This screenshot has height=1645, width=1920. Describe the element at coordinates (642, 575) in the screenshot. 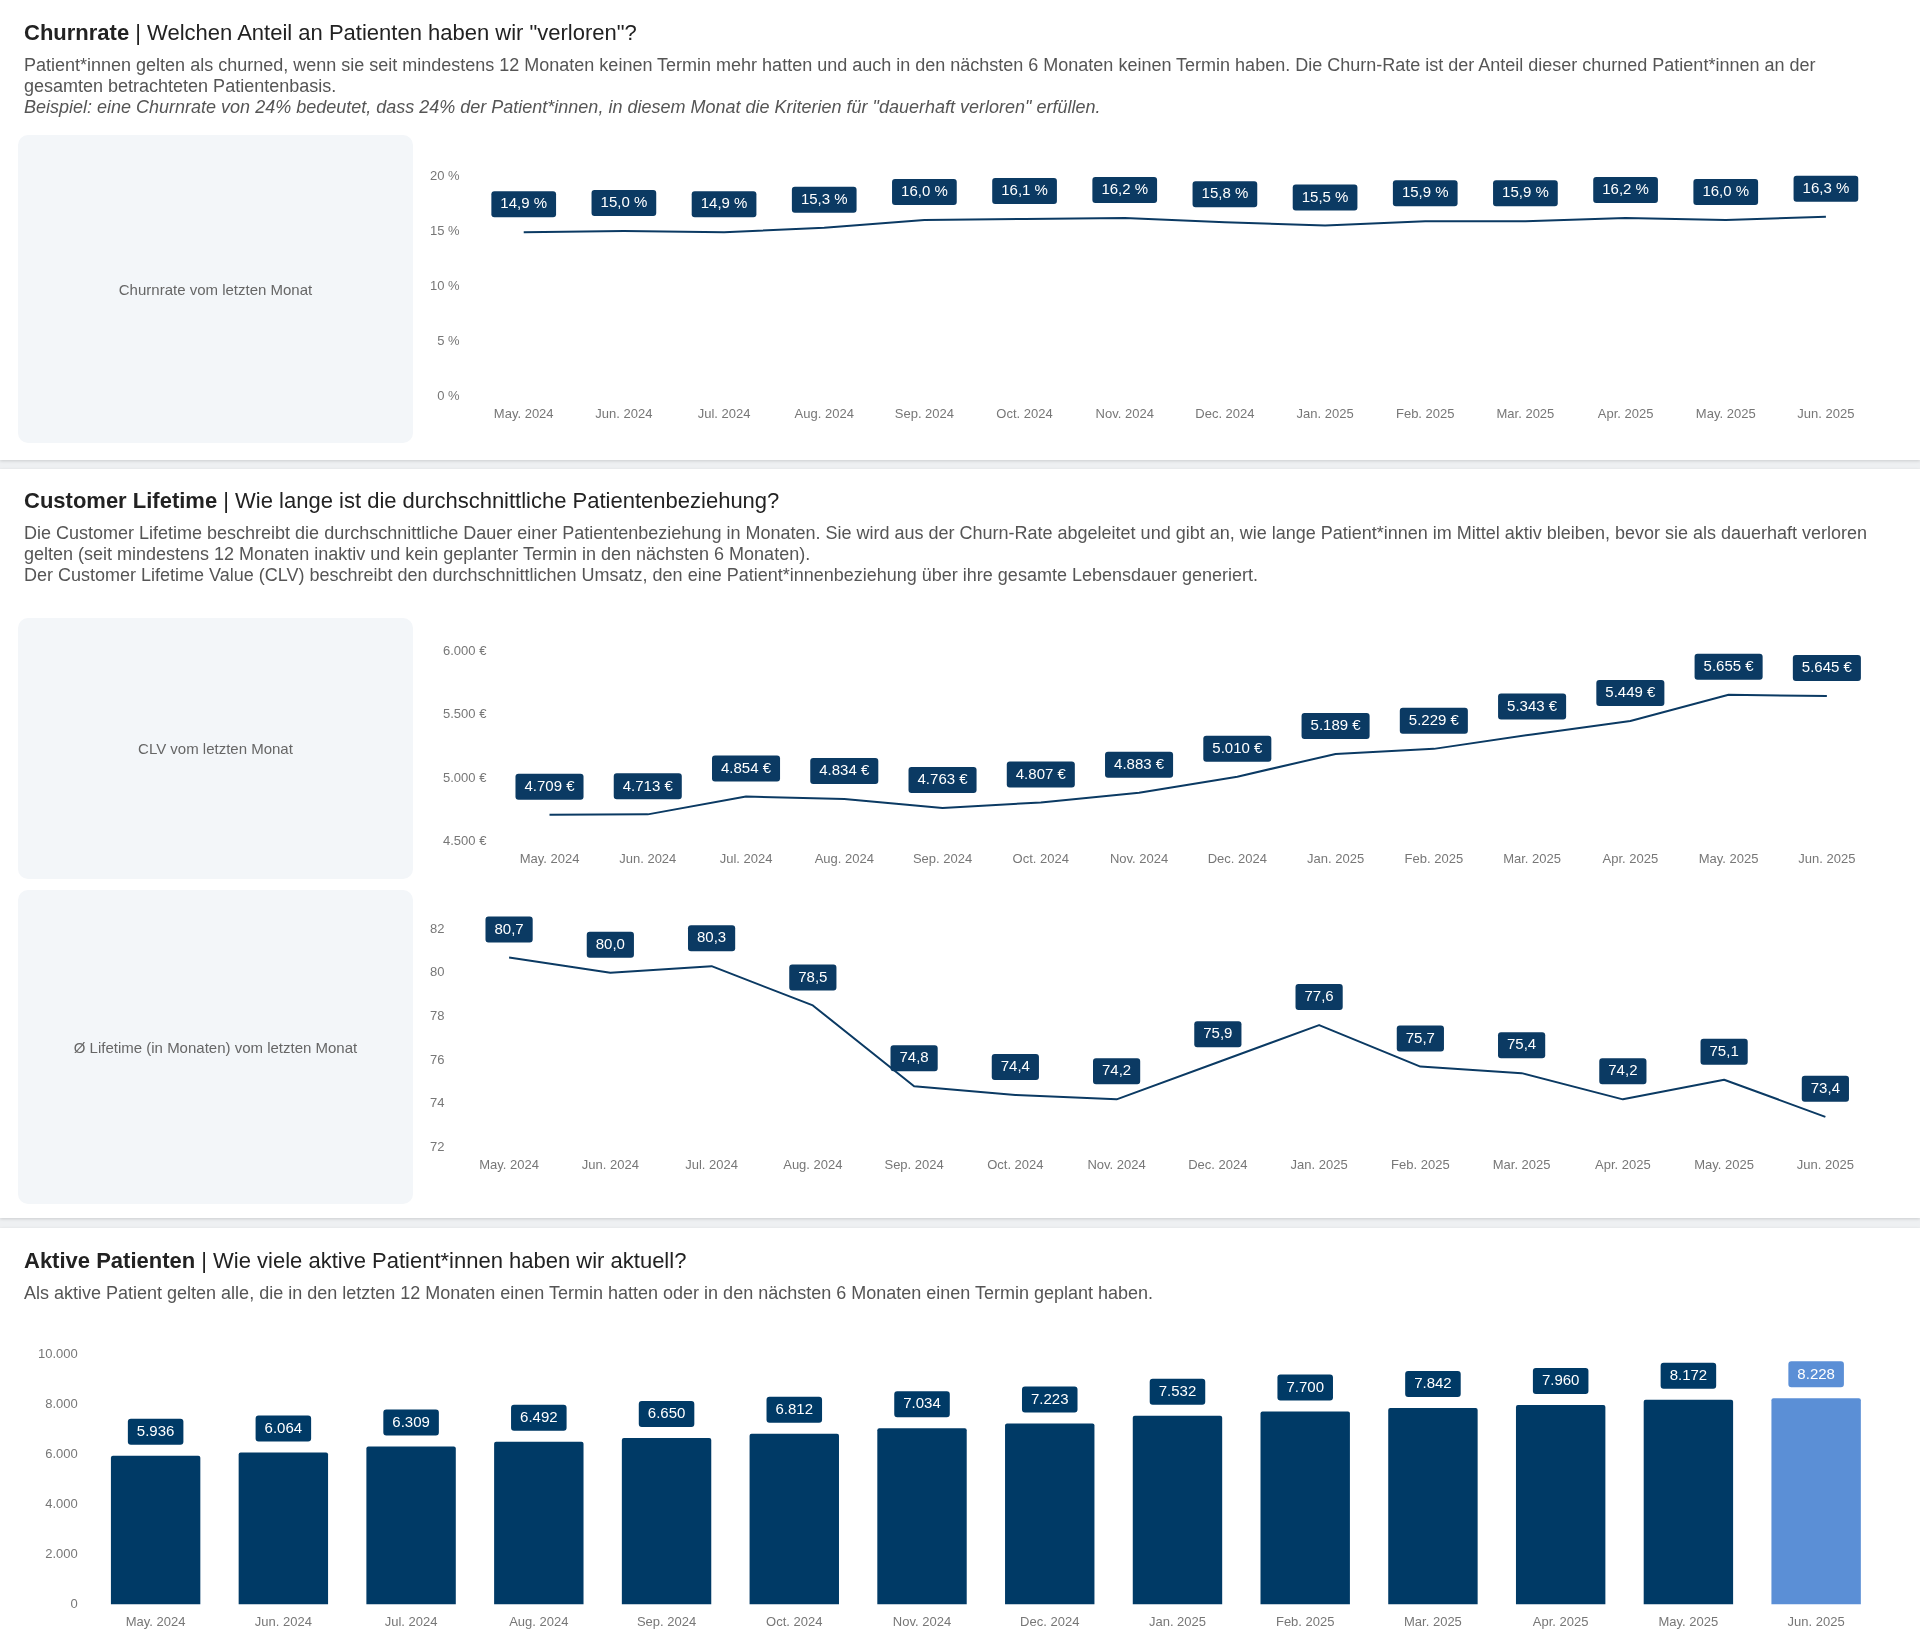

I see `text: Der Customer Lifetime Value (CLV) beschreibt den durchschnittlichen Umsatz, den eine Patient*innenbeziehung über ihre gesamte Lebensdauer generiert.` at that location.